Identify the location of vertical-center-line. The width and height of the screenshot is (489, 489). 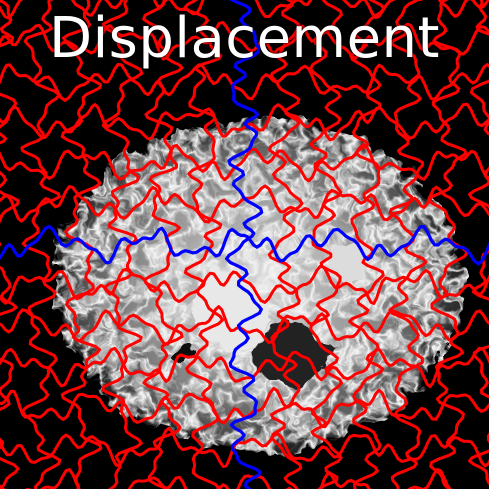
(244, 244).